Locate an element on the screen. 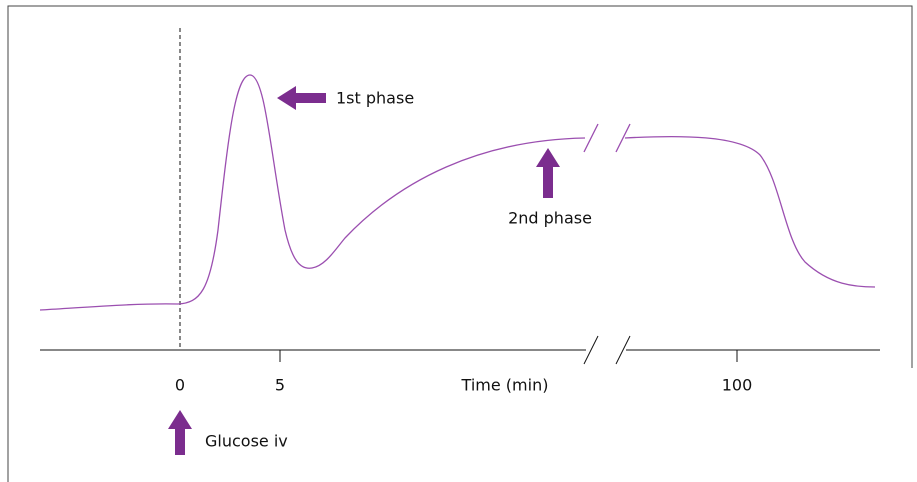 This screenshot has height=482, width=917. annotation: 1st phase is located at coordinates (375, 98).